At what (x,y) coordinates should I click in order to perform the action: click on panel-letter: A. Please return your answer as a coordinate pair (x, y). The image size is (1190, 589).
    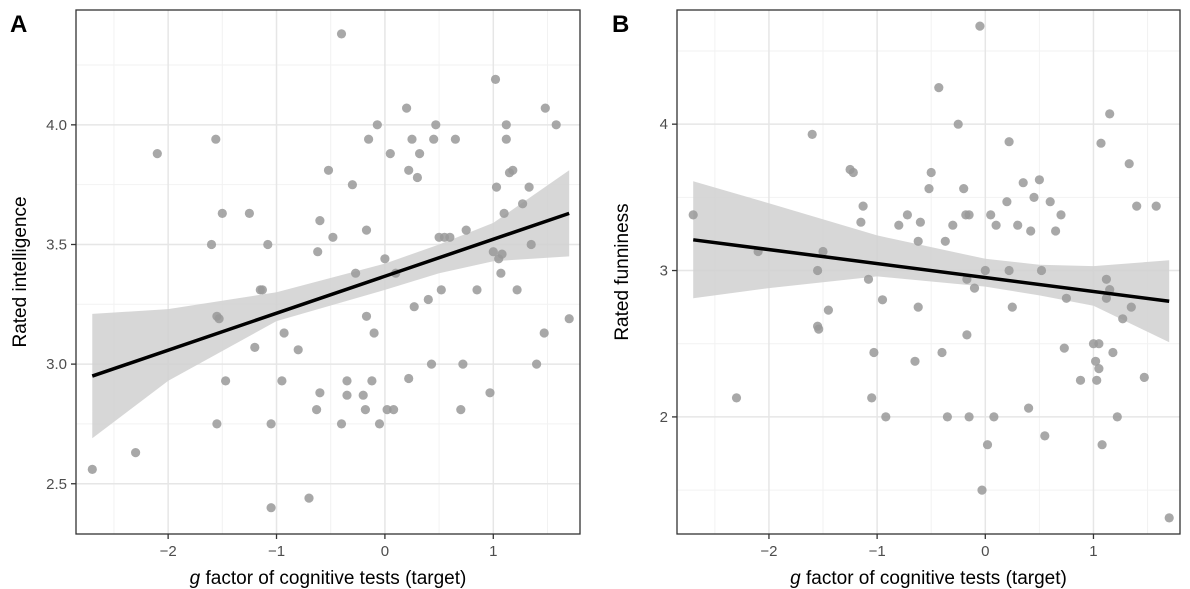
    Looking at the image, I should click on (18, 24).